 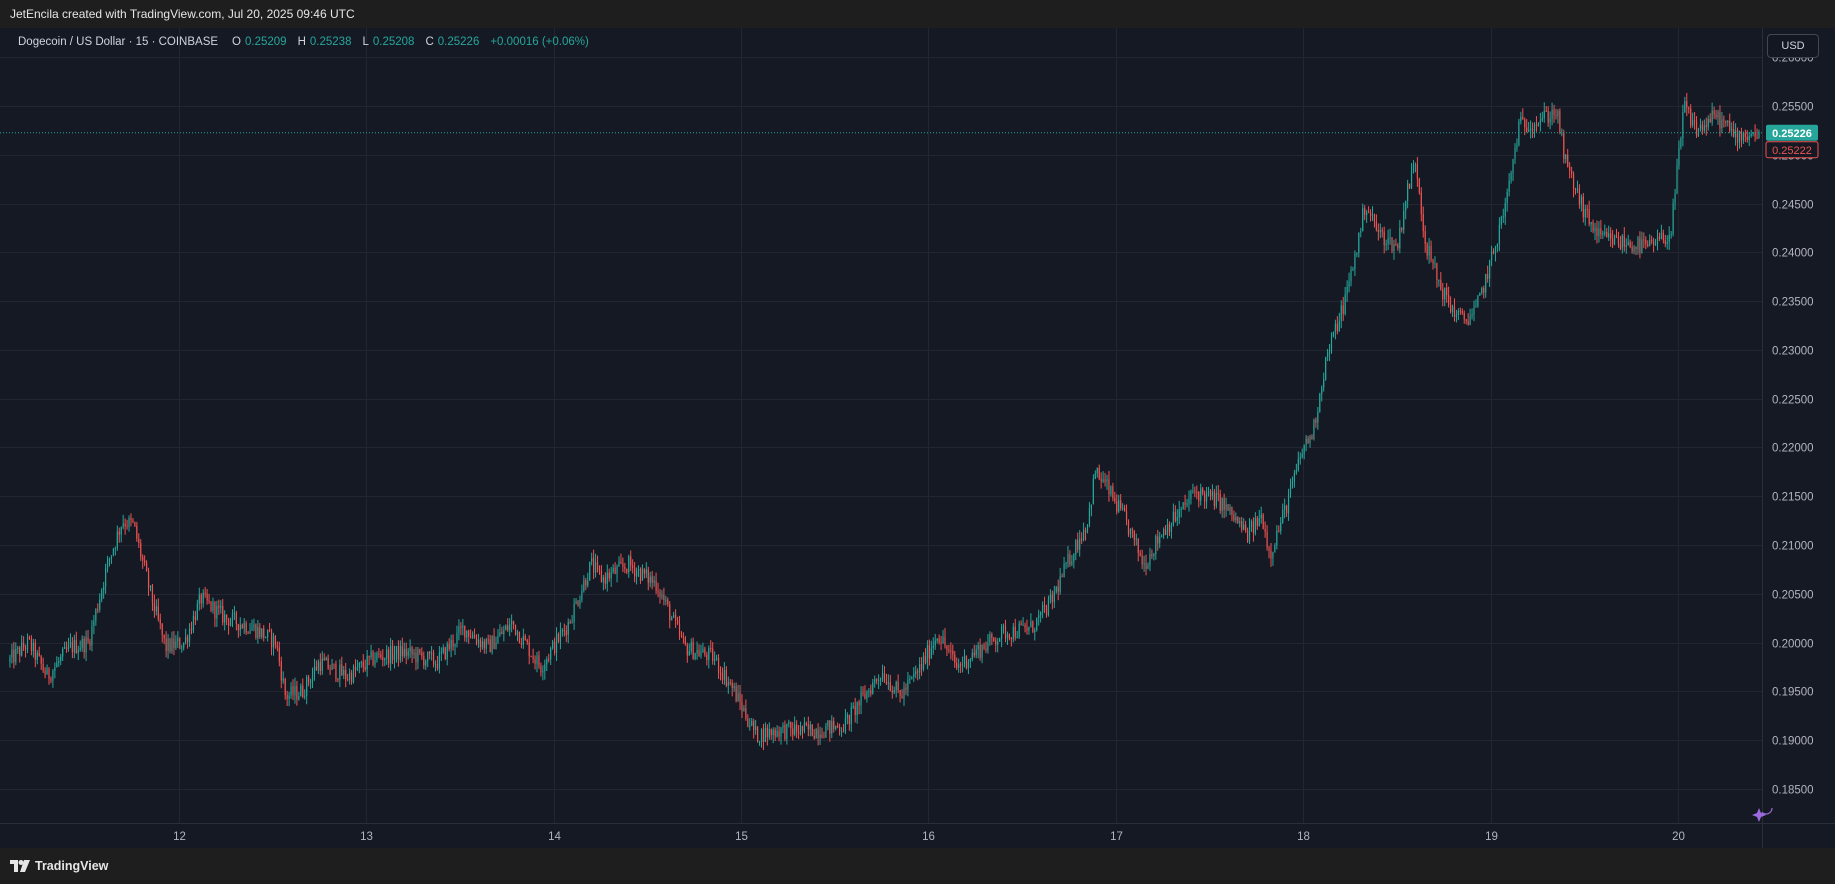 I want to click on currency-button: USD, so click(x=1793, y=46).